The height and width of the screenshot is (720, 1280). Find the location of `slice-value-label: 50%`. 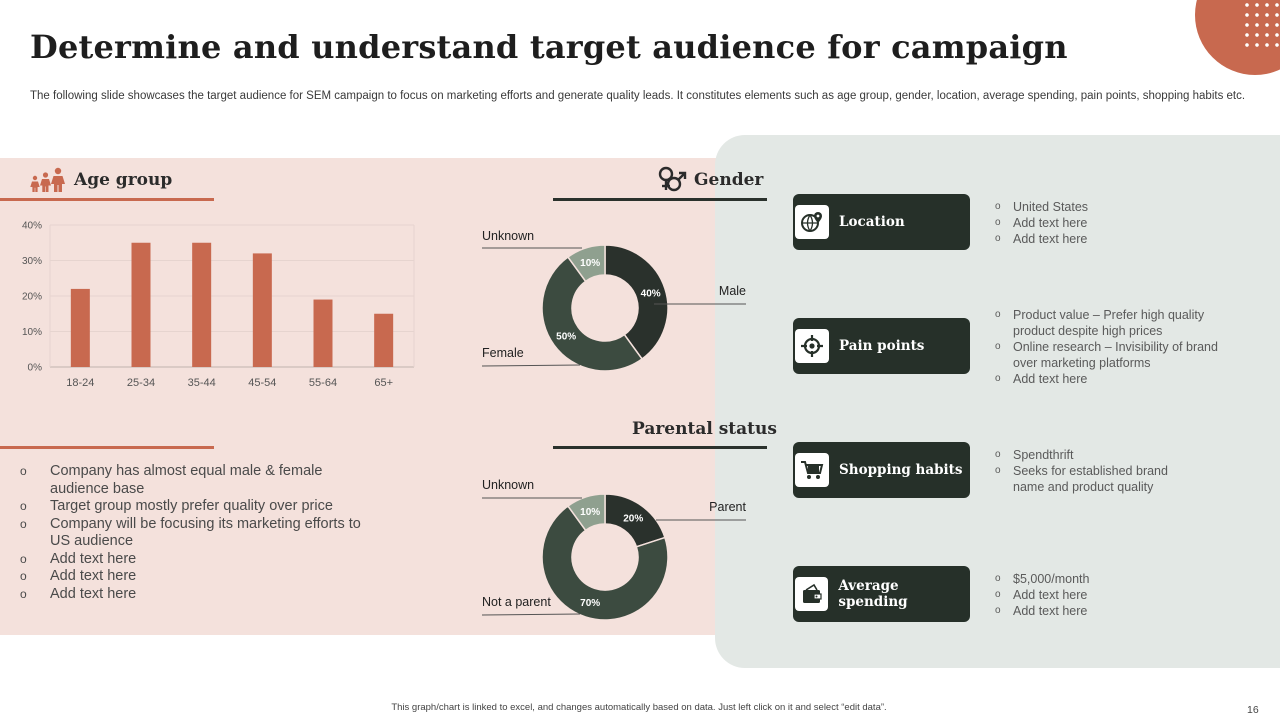

slice-value-label: 50% is located at coordinates (566, 337).